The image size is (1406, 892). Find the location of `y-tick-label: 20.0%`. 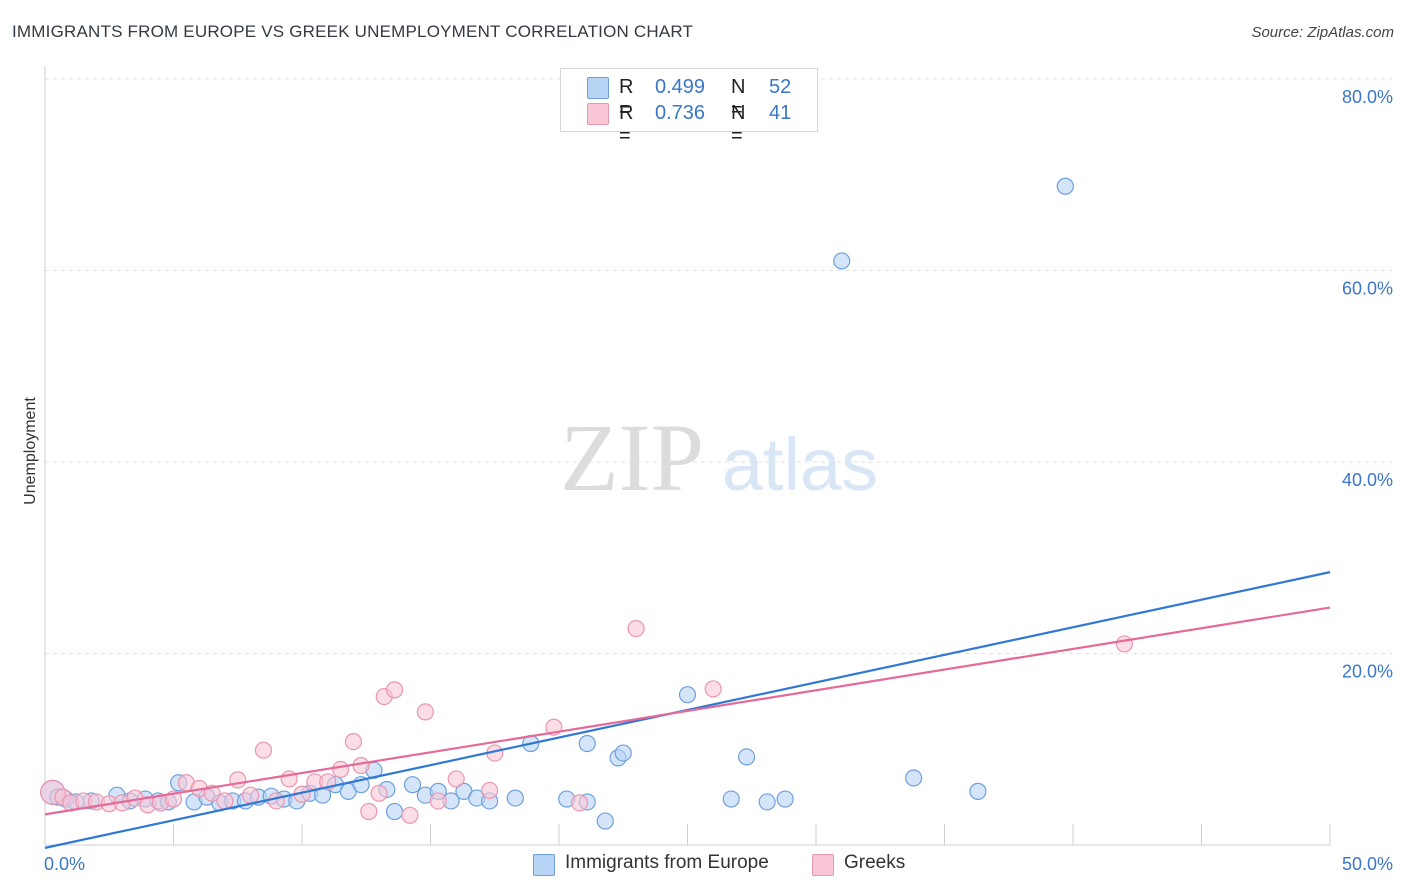

y-tick-label: 20.0% is located at coordinates (1367, 672).